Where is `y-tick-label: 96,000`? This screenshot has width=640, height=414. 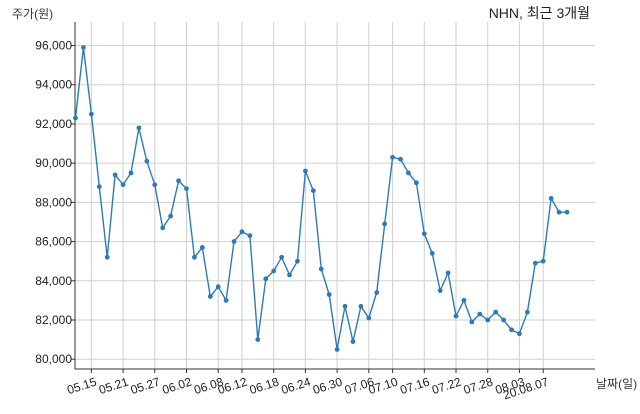 y-tick-label: 96,000 is located at coordinates (53, 46).